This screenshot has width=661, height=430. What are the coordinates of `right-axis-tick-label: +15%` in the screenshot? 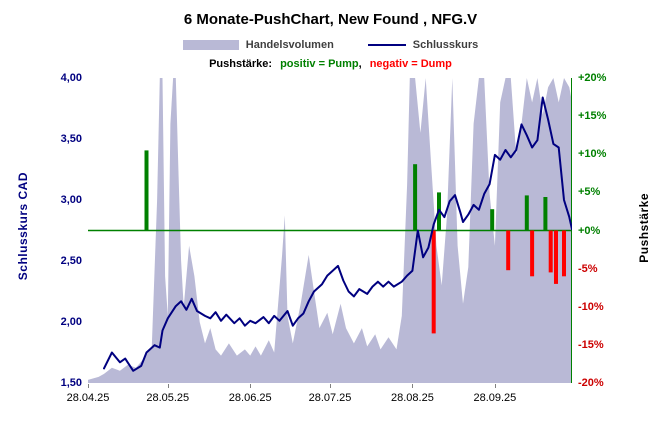 It's located at (592, 116).